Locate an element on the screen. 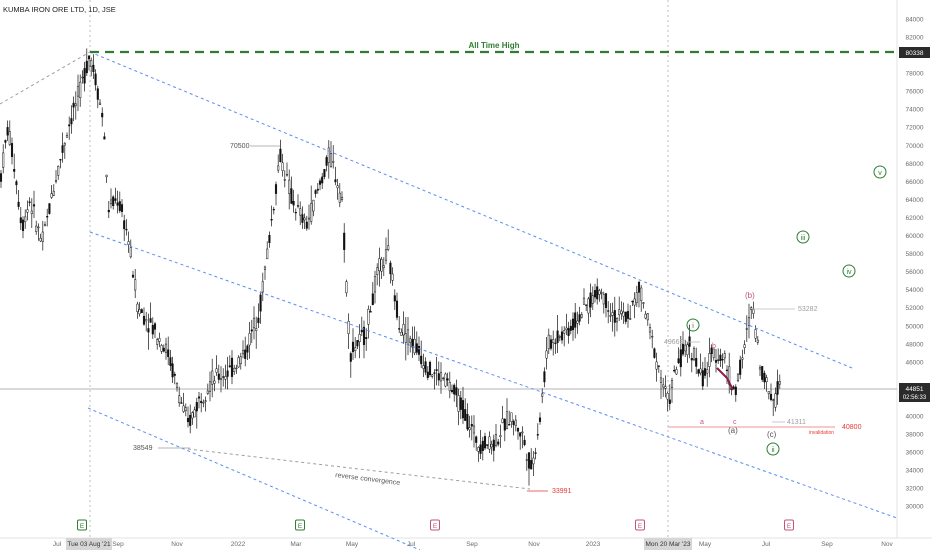 Image resolution: width=932 pixels, height=550 pixels. invalidation-label: invalidation is located at coordinates (821, 433).